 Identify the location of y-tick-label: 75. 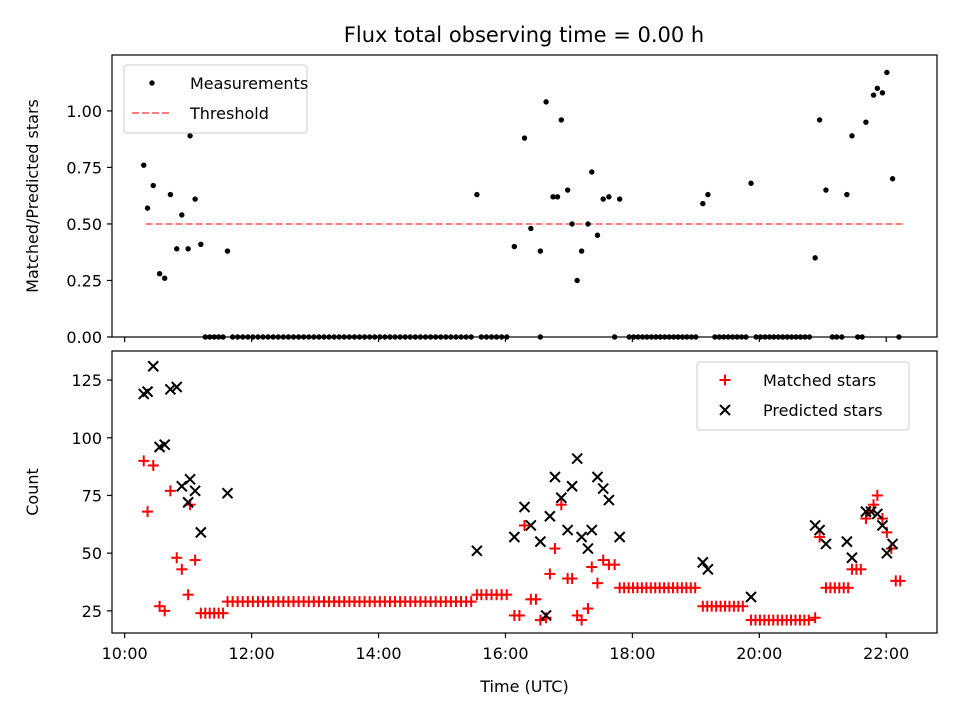
(92, 495).